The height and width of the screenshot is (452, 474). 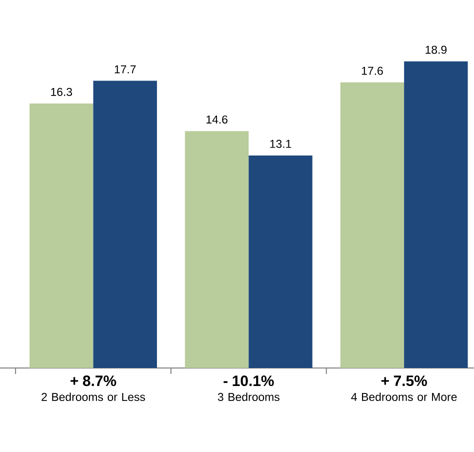 What do you see at coordinates (249, 381) in the screenshot?
I see `text: - 10.1%` at bounding box center [249, 381].